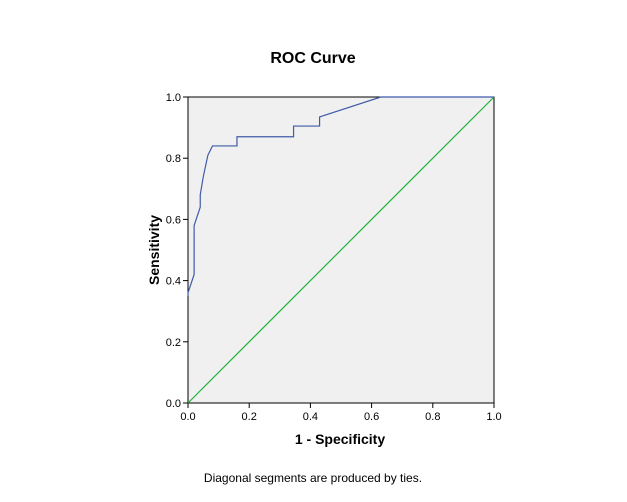  Describe the element at coordinates (340, 439) in the screenshot. I see `x-axis-label: 1 - Specificity` at that location.